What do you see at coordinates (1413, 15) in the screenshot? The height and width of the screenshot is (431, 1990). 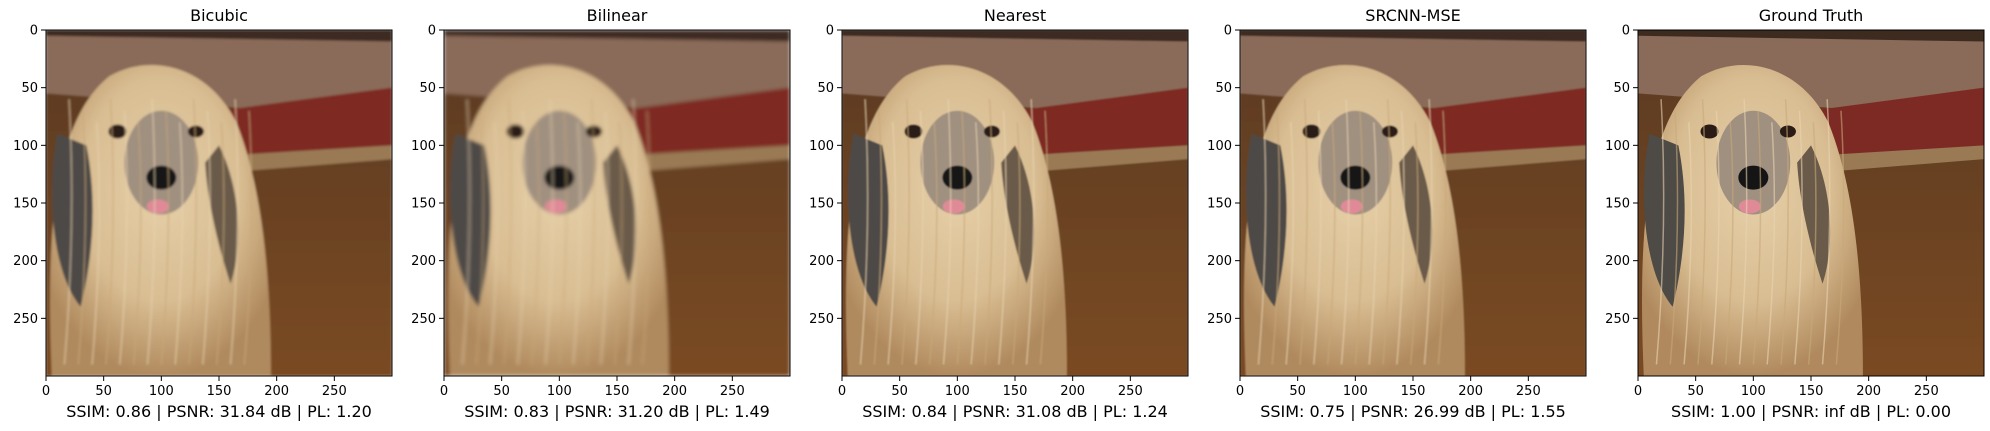 I see `panel-title: SRCNN-MSE` at bounding box center [1413, 15].